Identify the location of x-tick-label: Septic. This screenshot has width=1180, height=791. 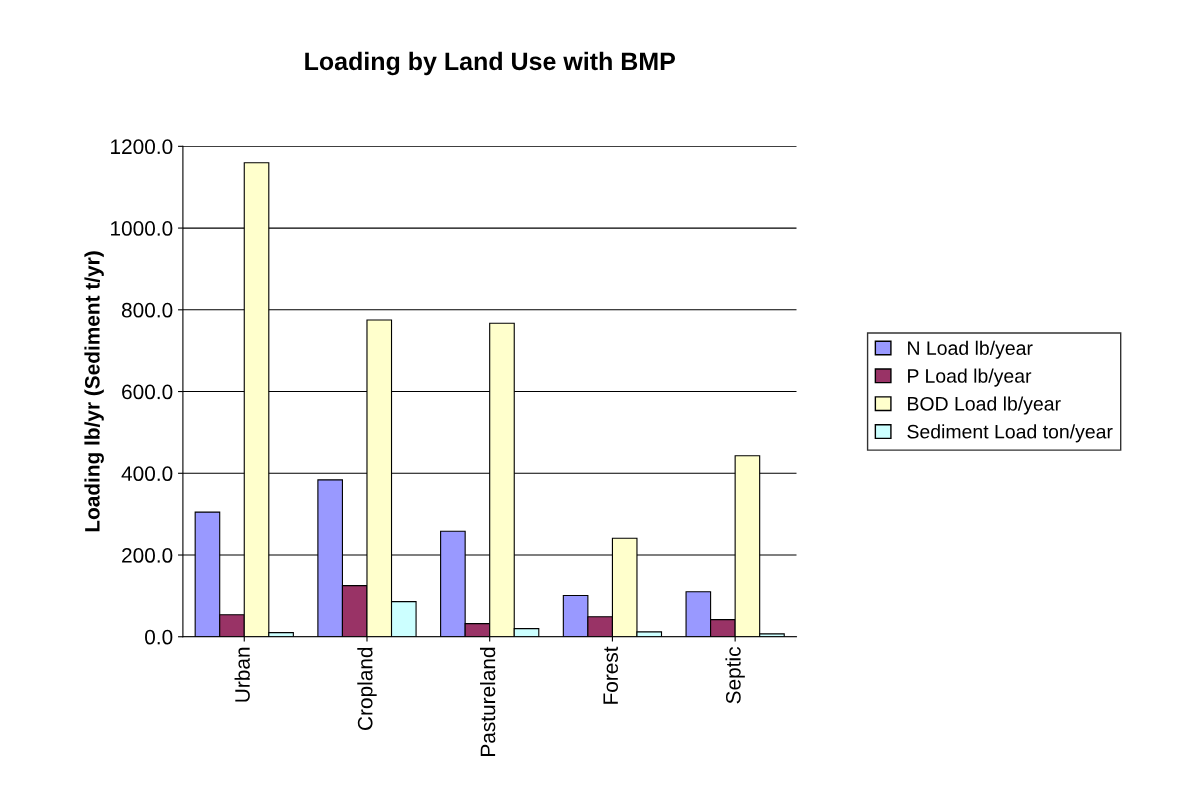
(735, 675).